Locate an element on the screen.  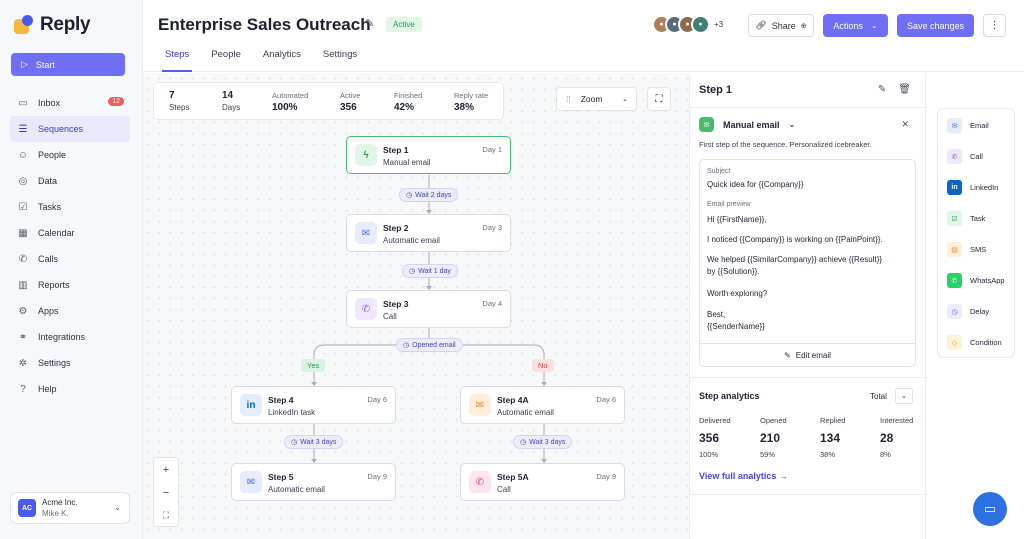
edit-icon: ✎ is located at coordinates (882, 89).